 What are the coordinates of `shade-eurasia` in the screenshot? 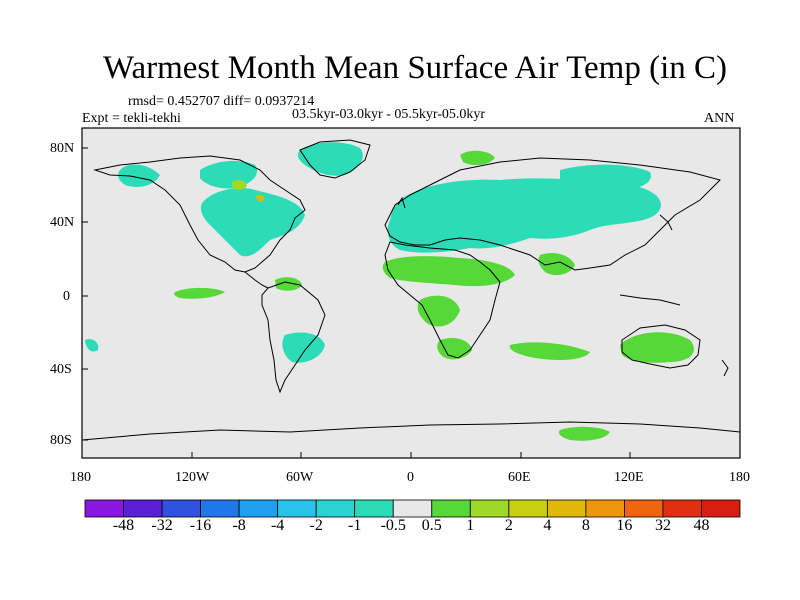 It's located at (524, 215).